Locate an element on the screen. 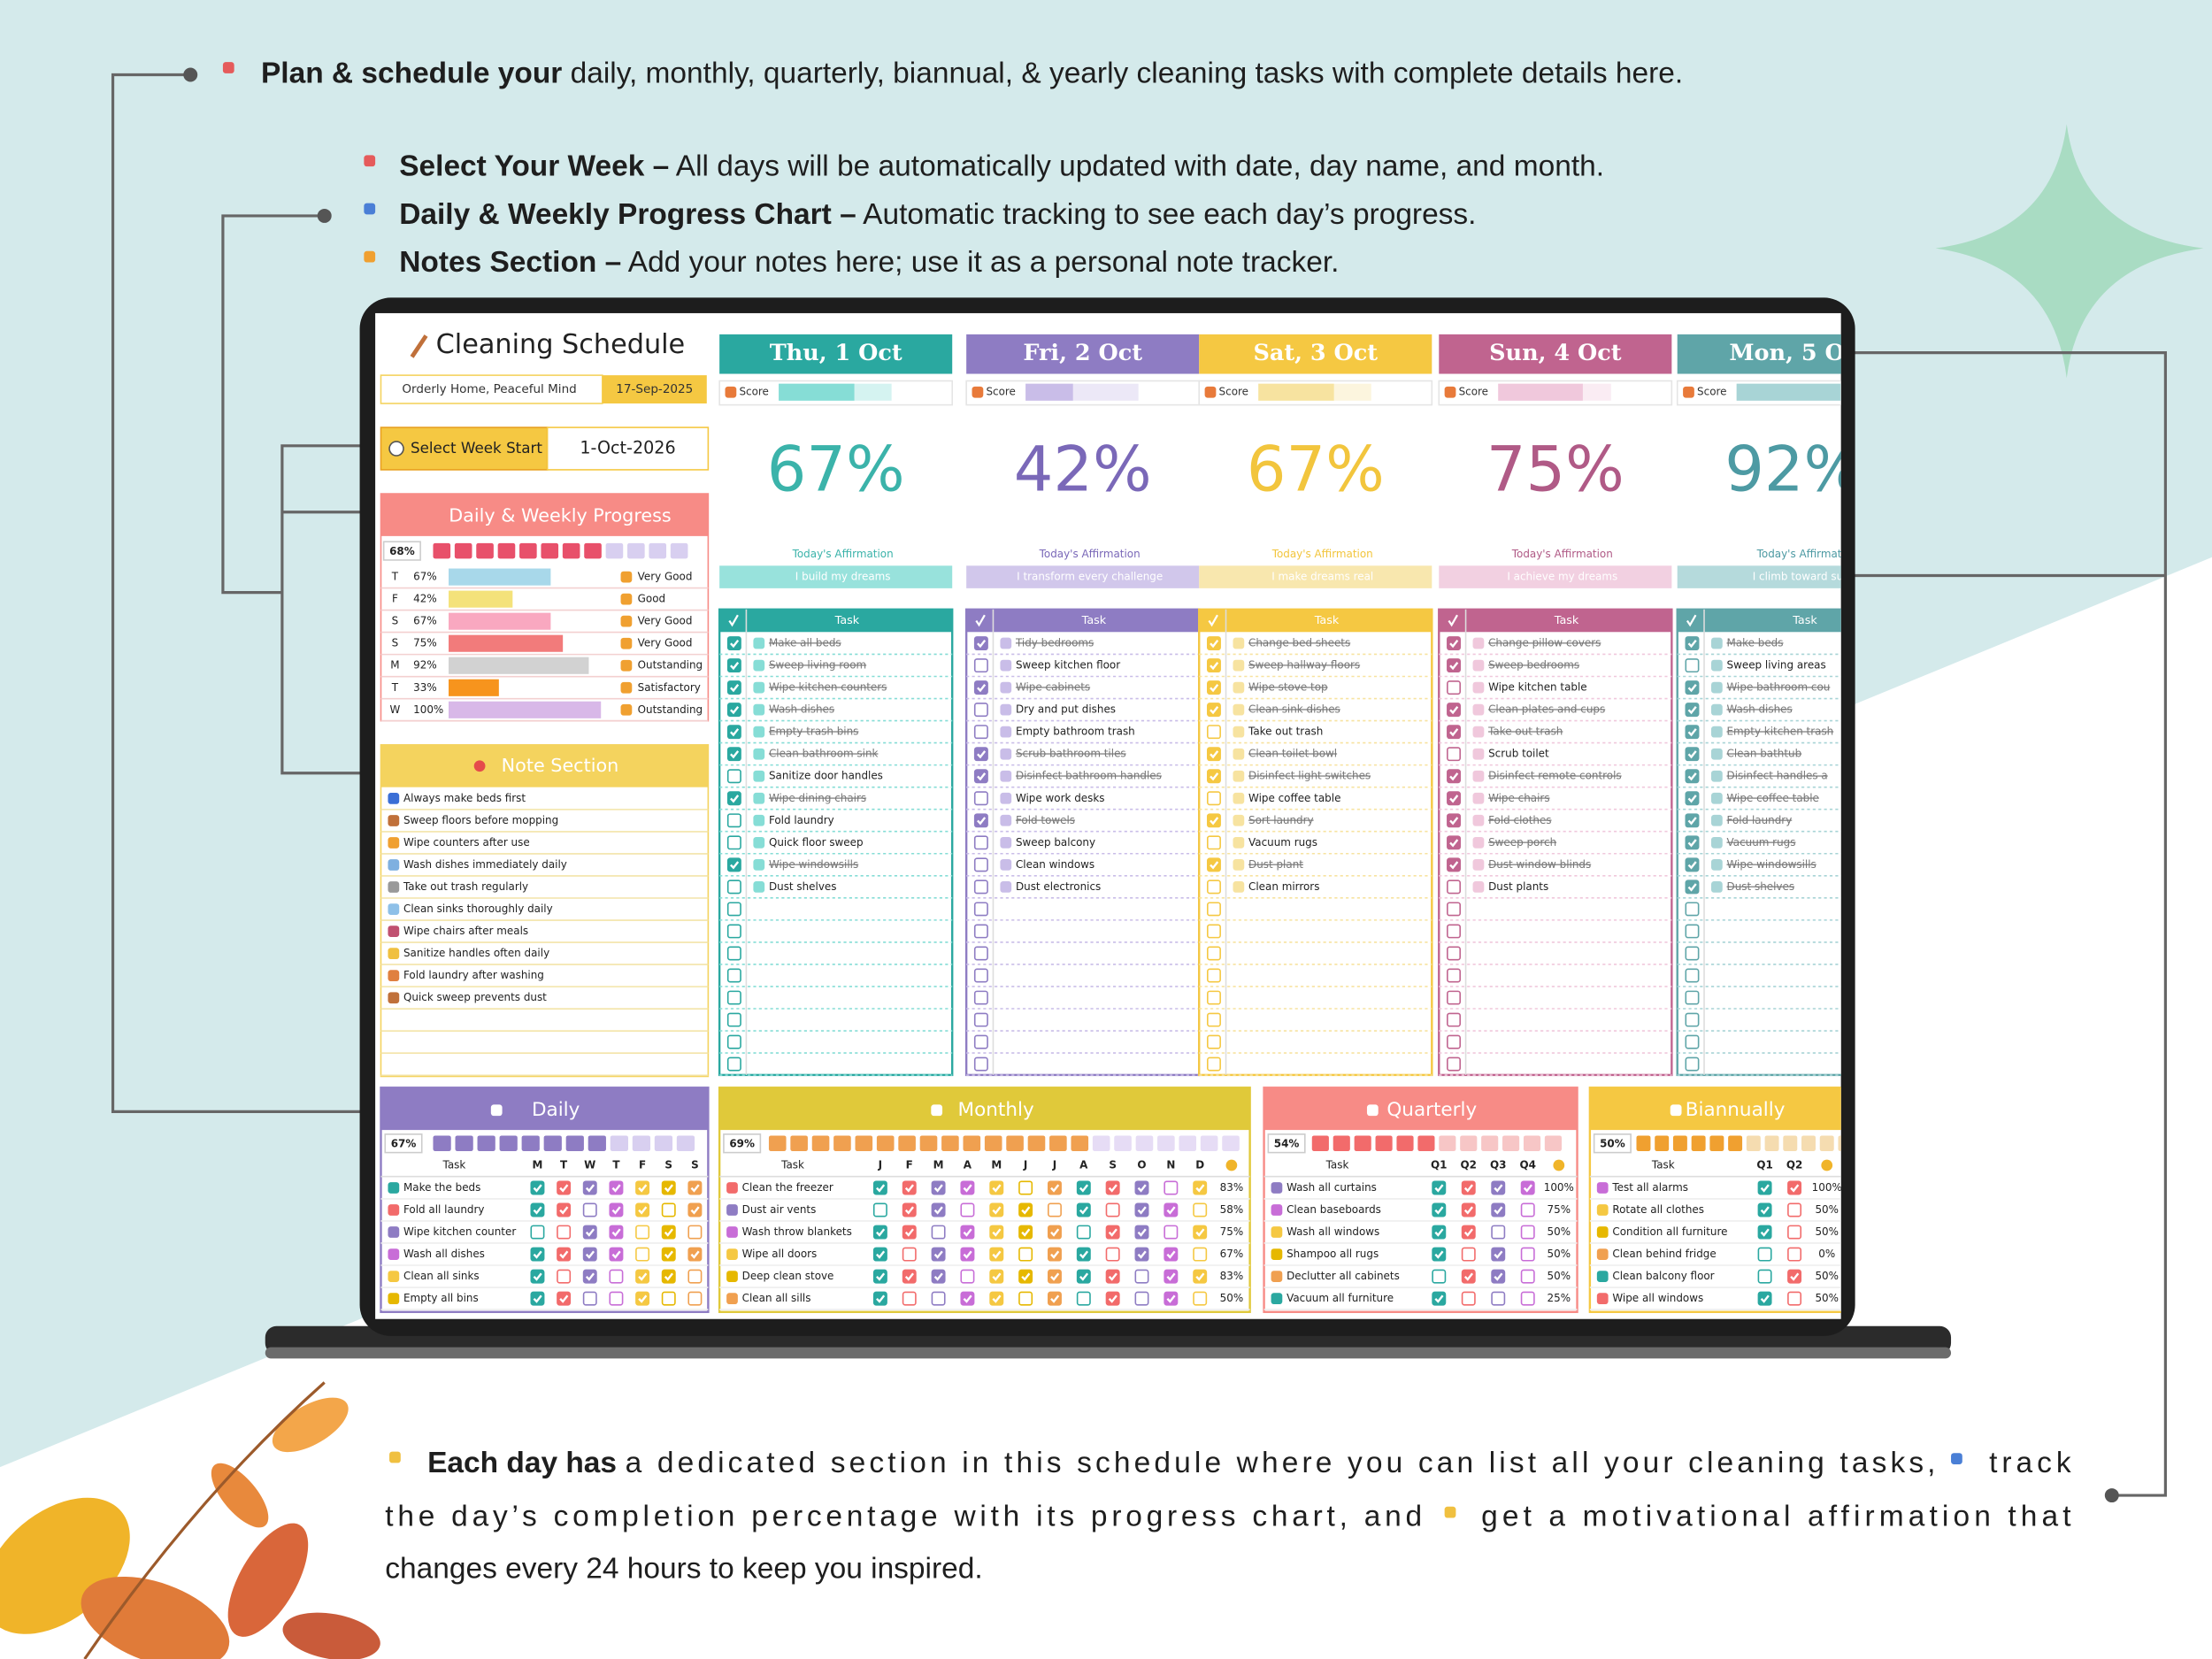  task-text: Sanitize door handles is located at coordinates (826, 776).